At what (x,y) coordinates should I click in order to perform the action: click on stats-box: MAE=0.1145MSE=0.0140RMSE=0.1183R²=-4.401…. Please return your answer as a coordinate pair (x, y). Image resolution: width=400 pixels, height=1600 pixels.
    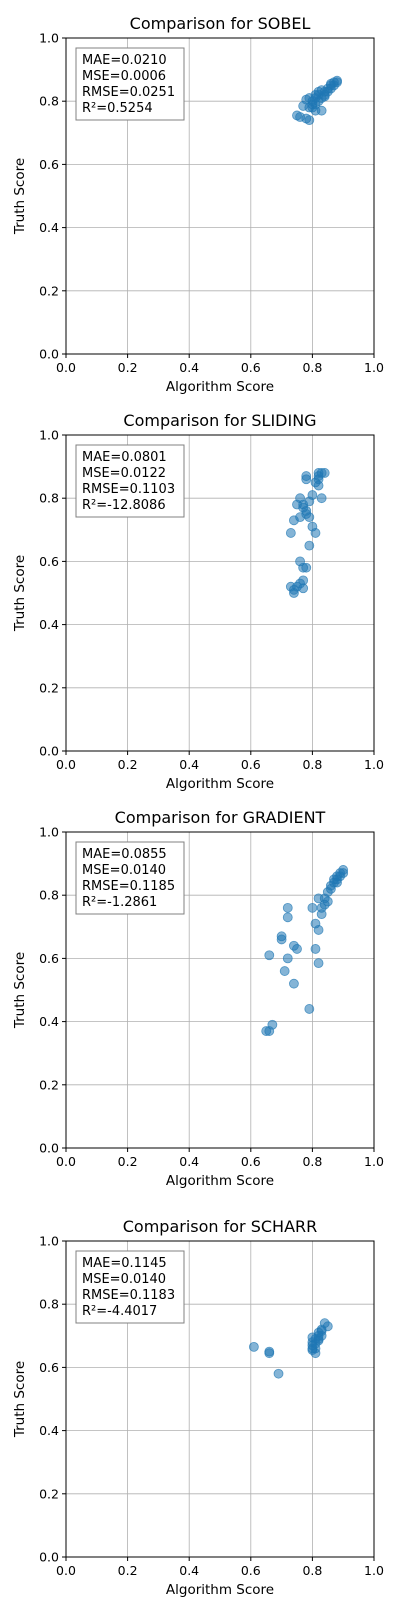
    Looking at the image, I should click on (130, 1287).